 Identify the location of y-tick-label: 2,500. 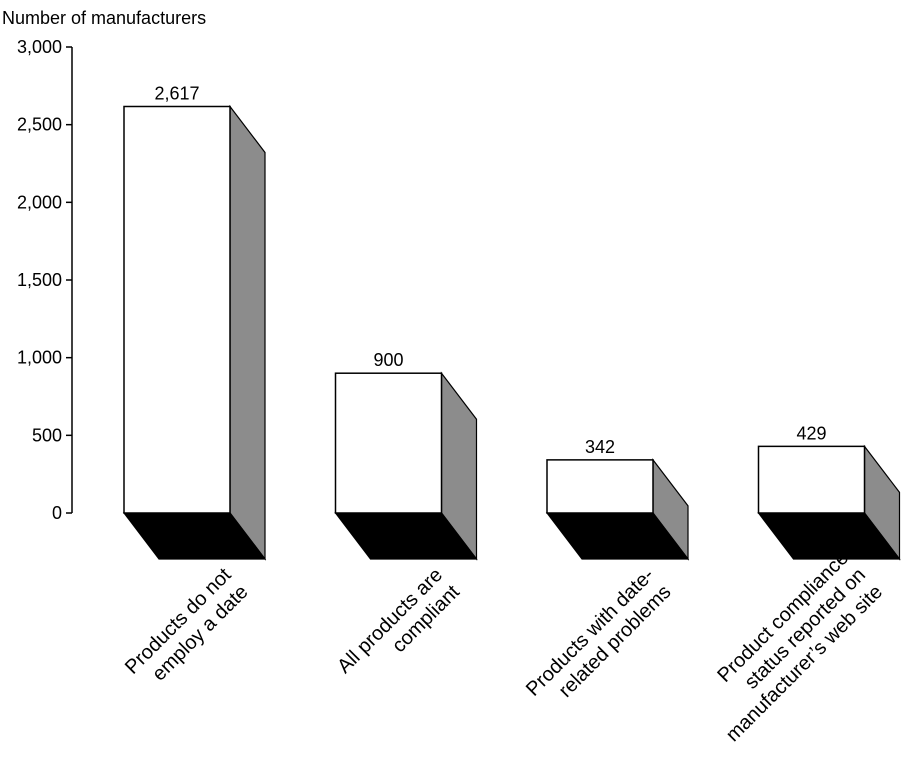
(39, 125).